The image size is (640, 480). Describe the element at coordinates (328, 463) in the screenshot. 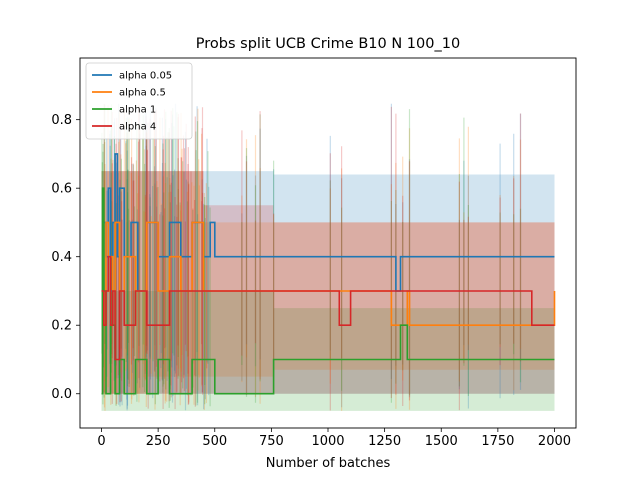

I see `x-axis-label: Number of batches` at that location.